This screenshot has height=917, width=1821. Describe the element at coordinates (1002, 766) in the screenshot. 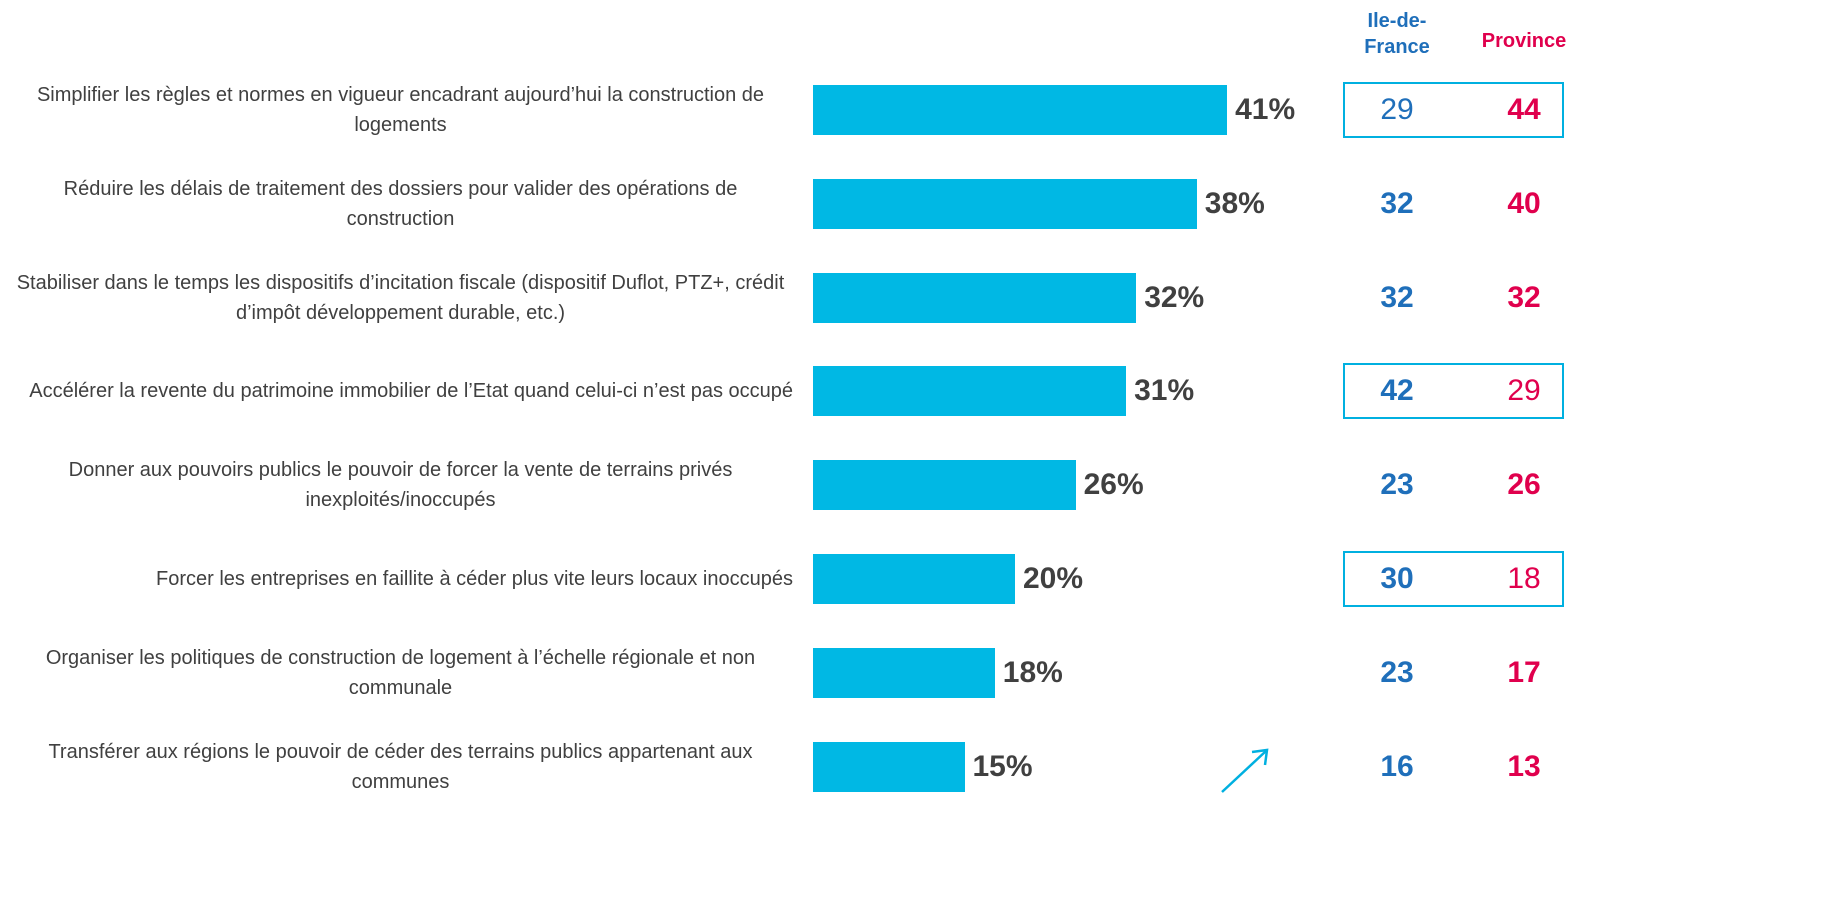

I see `value-label: 15%` at that location.